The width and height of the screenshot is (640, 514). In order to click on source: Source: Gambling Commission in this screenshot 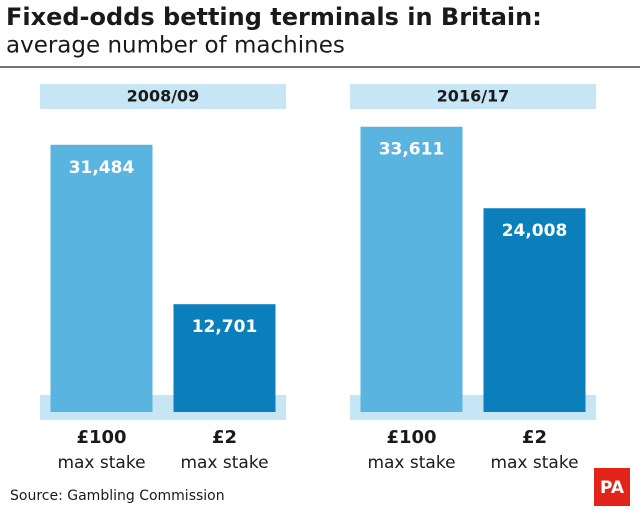, I will do `click(117, 496)`.